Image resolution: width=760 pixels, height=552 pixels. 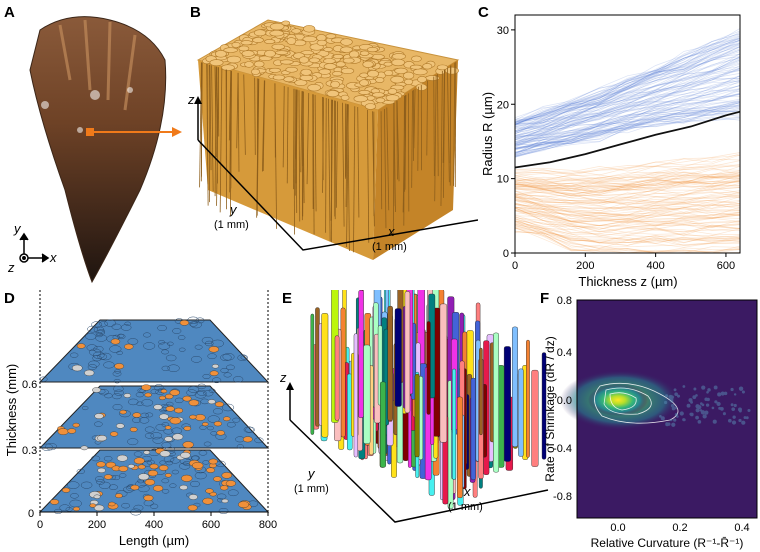 I want to click on c-xtick-label: 600, so click(x=726, y=266).